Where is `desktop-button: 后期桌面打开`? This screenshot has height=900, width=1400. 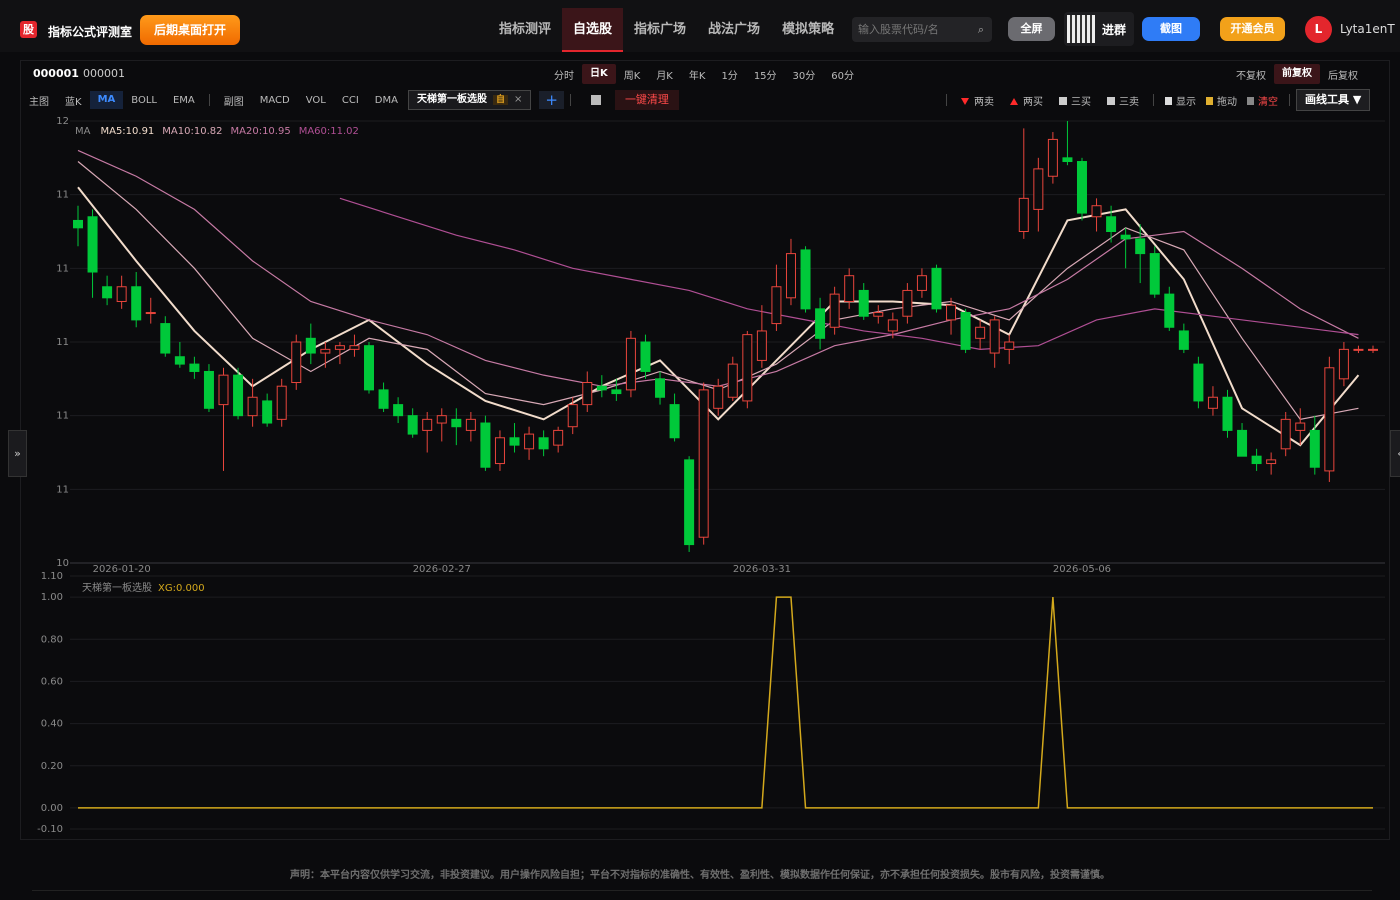 desktop-button: 后期桌面打开 is located at coordinates (190, 30).